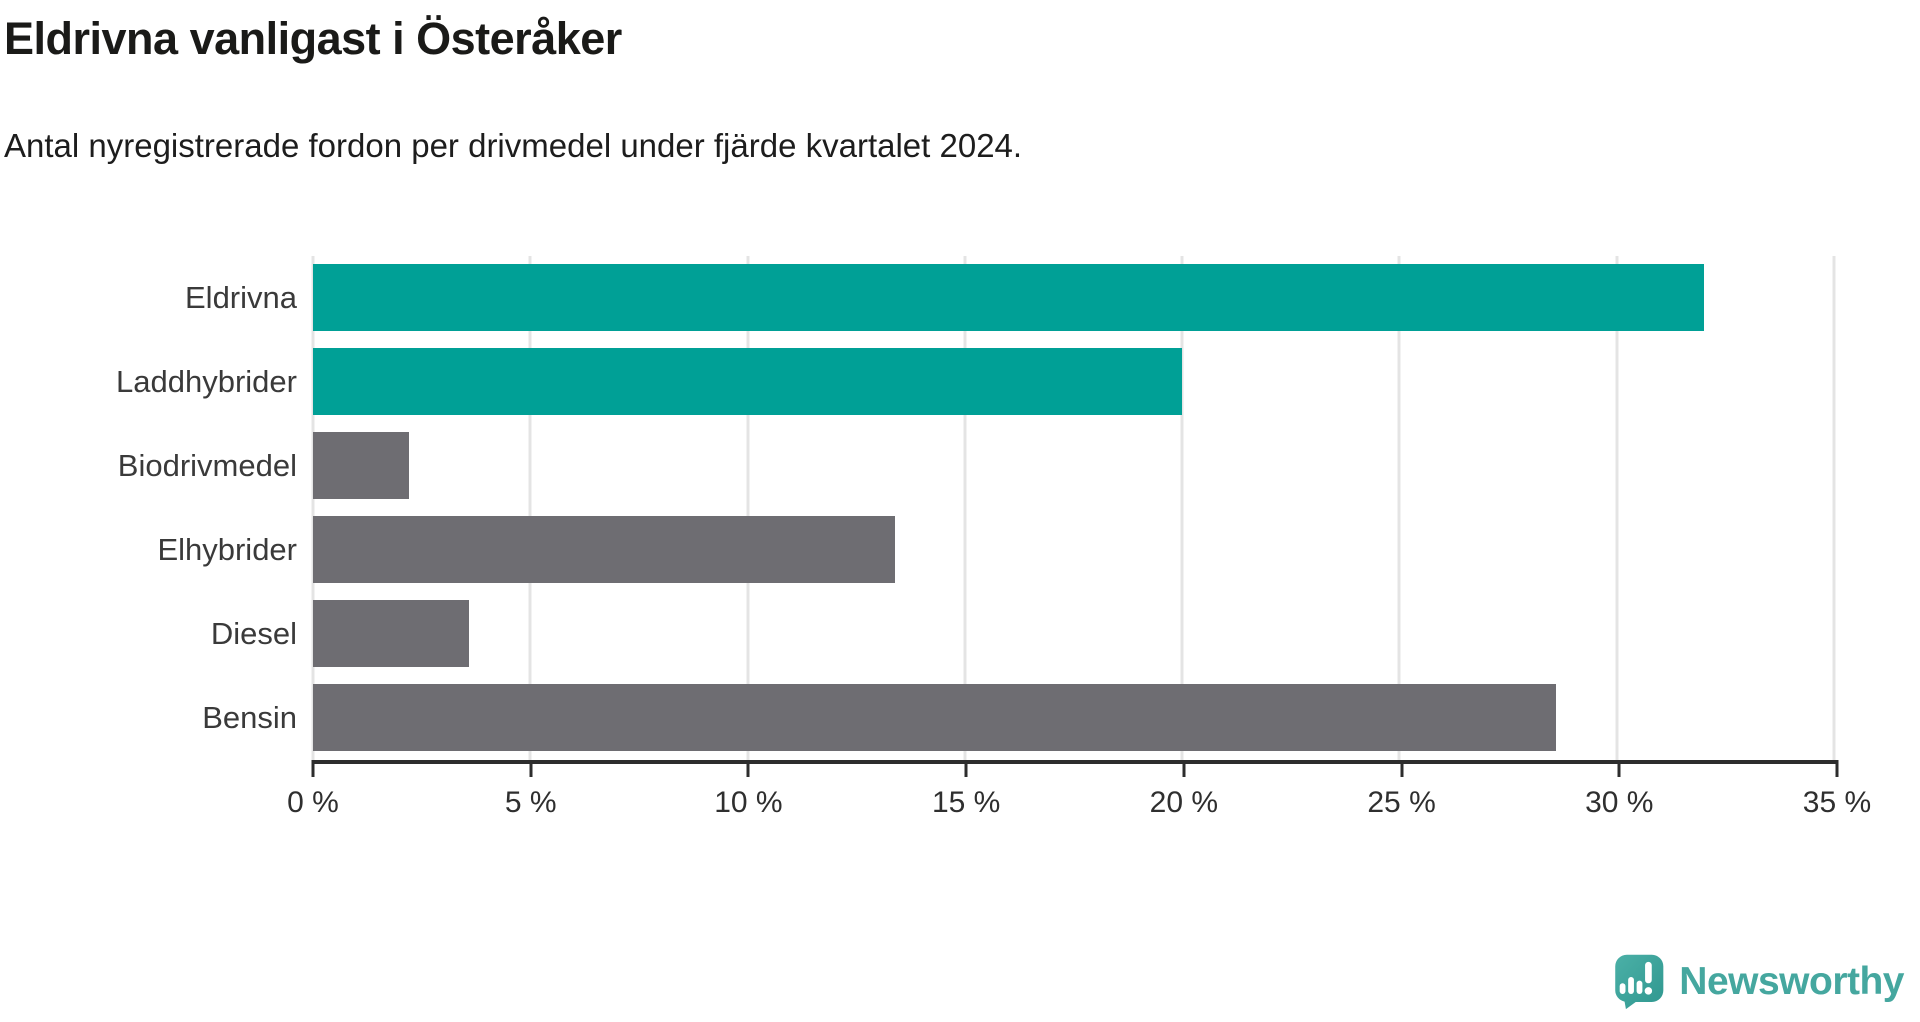  What do you see at coordinates (391, 634) in the screenshot?
I see `bar-diesel` at bounding box center [391, 634].